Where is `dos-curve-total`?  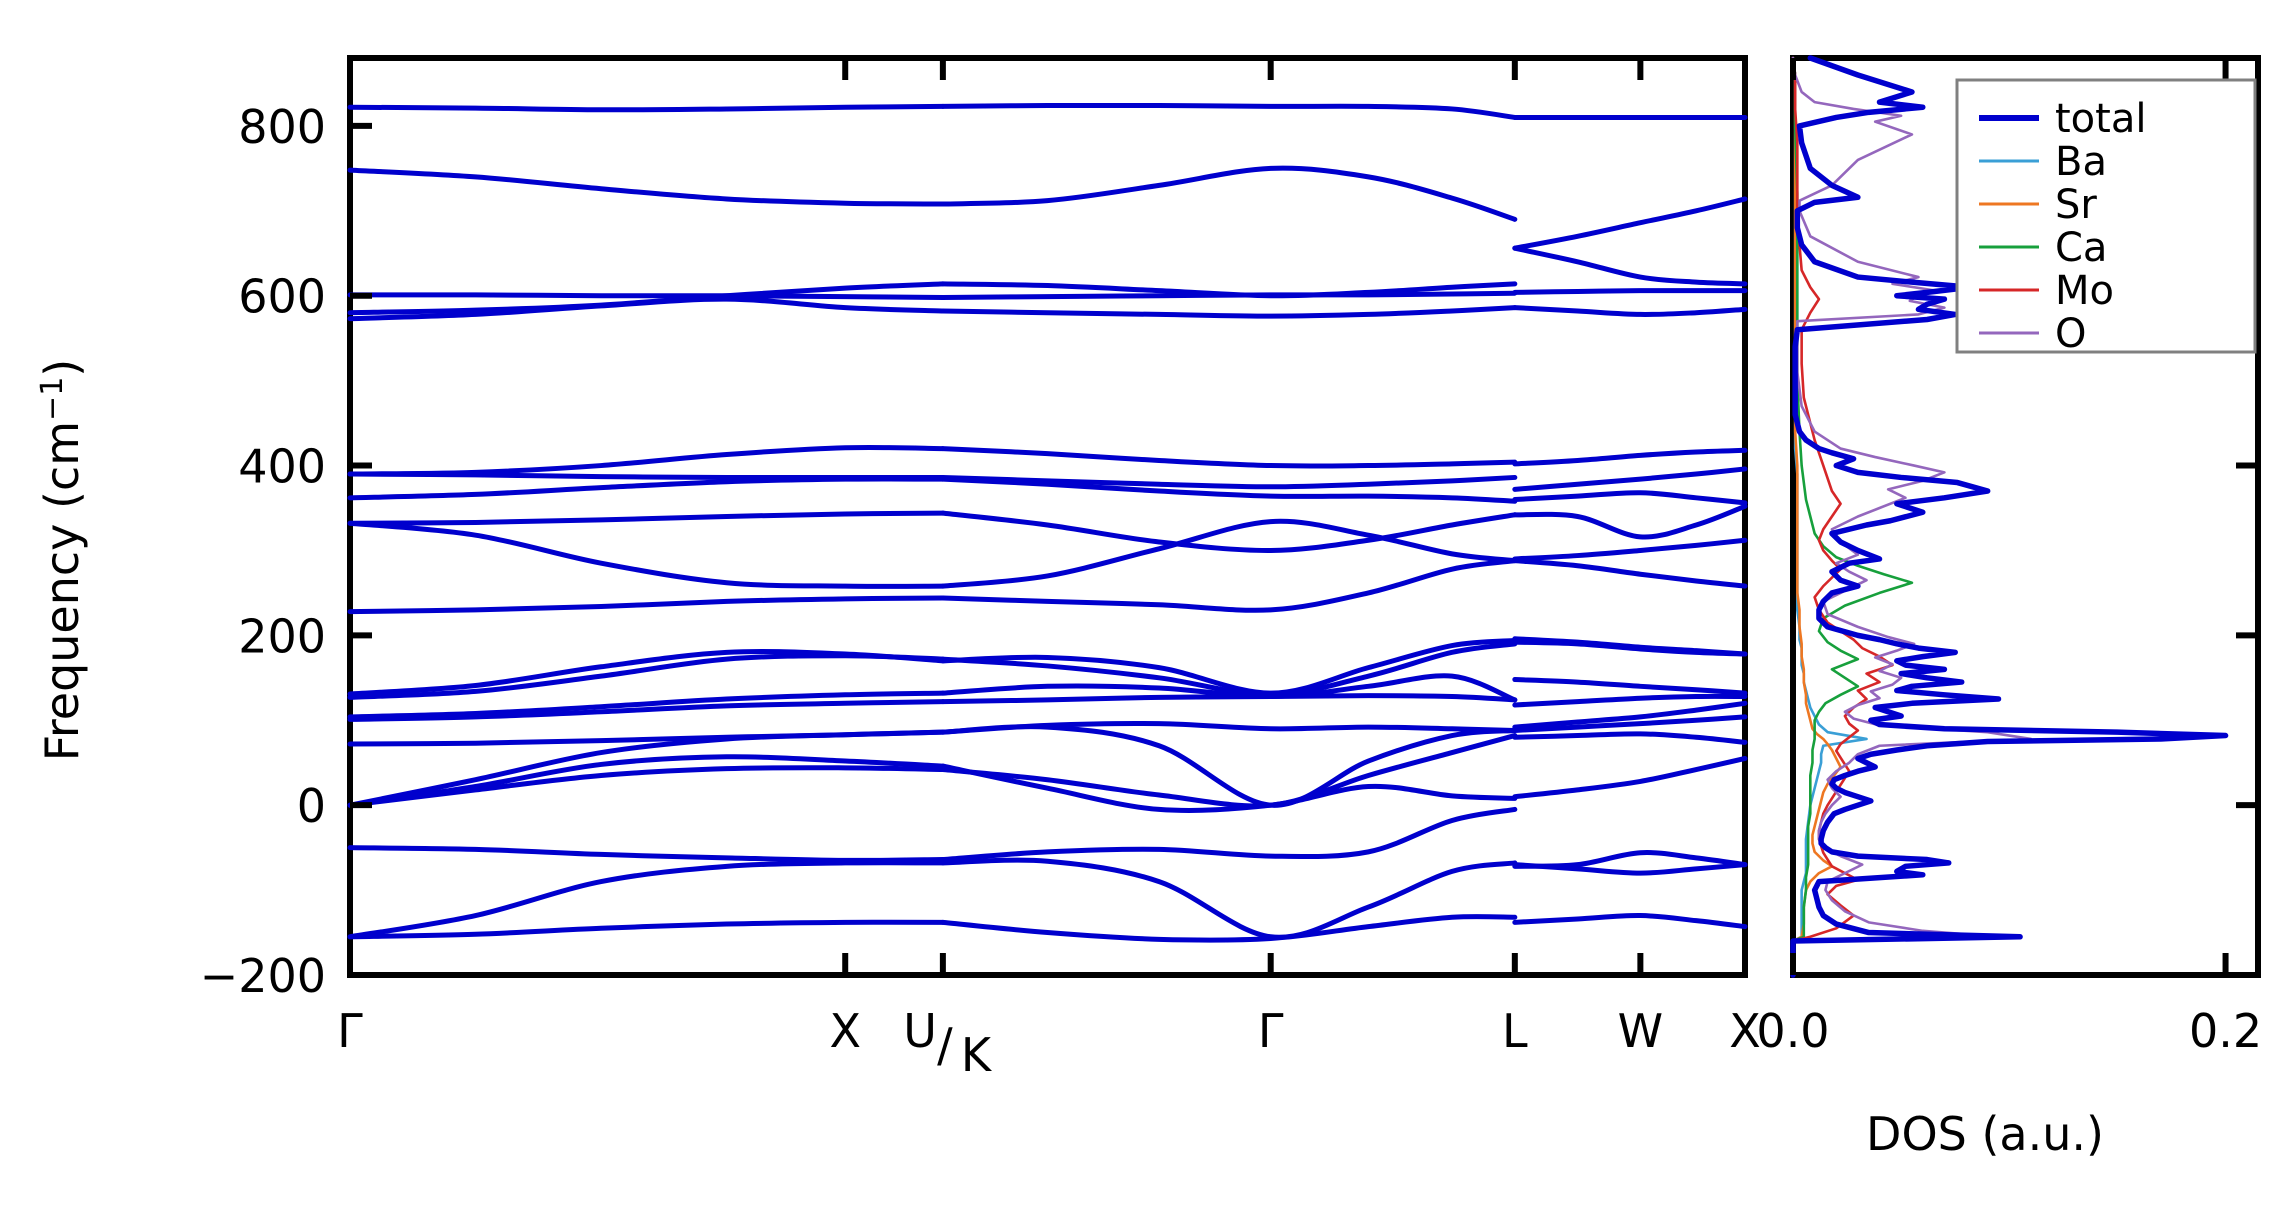
dos-curve-total is located at coordinates (2009, 516).